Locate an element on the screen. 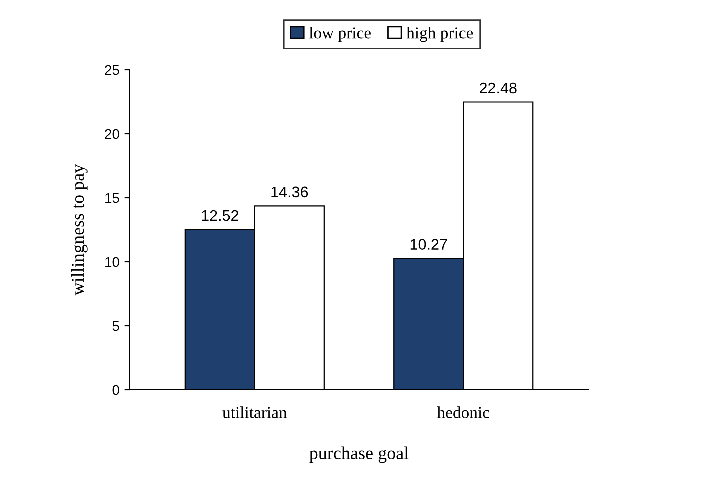 The width and height of the screenshot is (701, 500). y-axis-title: willingness to pay is located at coordinates (79, 230).